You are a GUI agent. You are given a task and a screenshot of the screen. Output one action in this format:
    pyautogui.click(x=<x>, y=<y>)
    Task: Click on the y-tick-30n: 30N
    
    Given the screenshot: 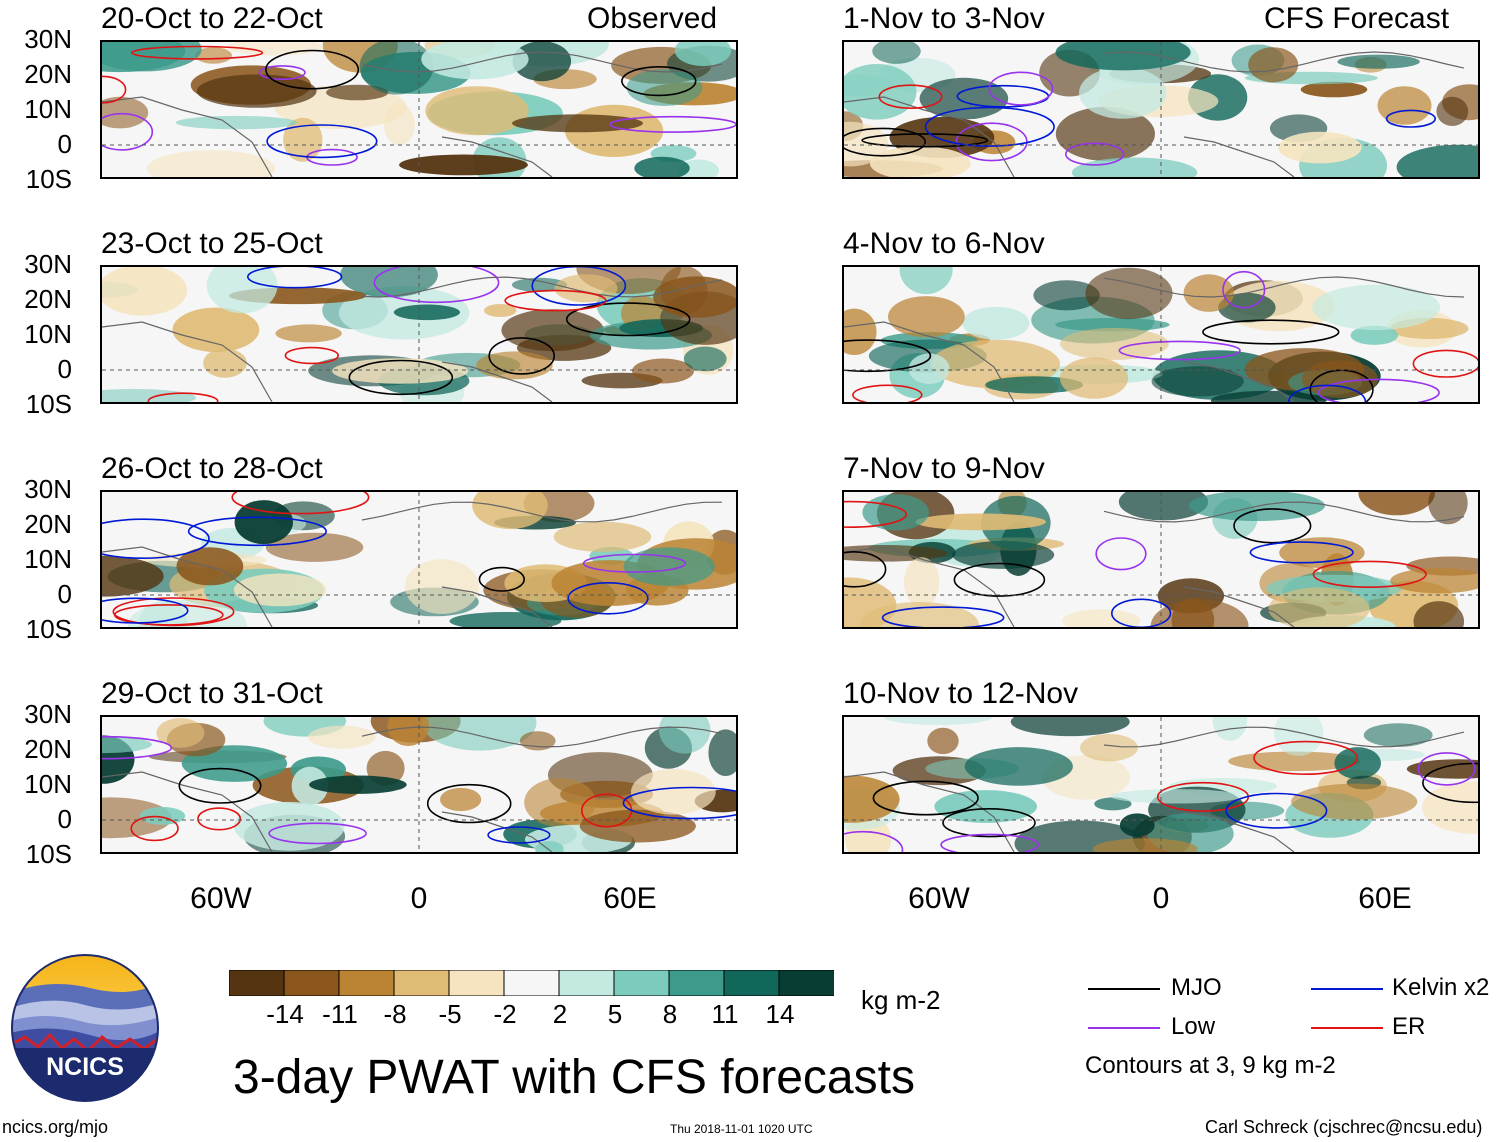 What is the action you would take?
    pyautogui.click(x=48, y=714)
    